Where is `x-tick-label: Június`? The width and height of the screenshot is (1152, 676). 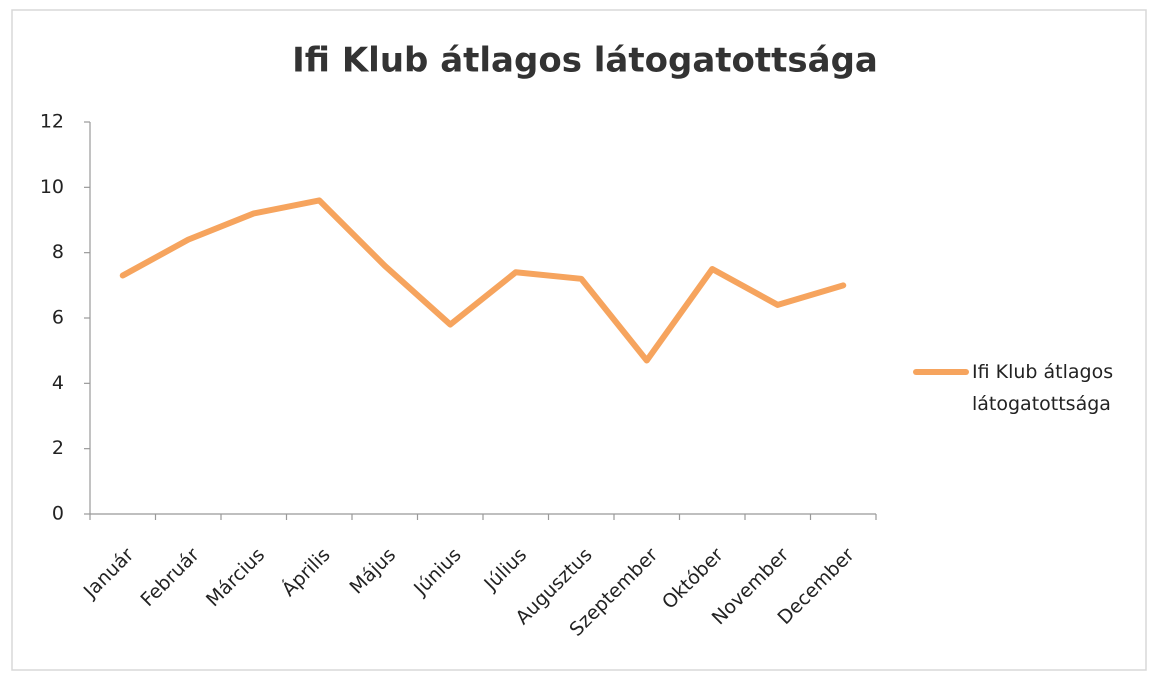 x-tick-label: Június is located at coordinates (437, 572).